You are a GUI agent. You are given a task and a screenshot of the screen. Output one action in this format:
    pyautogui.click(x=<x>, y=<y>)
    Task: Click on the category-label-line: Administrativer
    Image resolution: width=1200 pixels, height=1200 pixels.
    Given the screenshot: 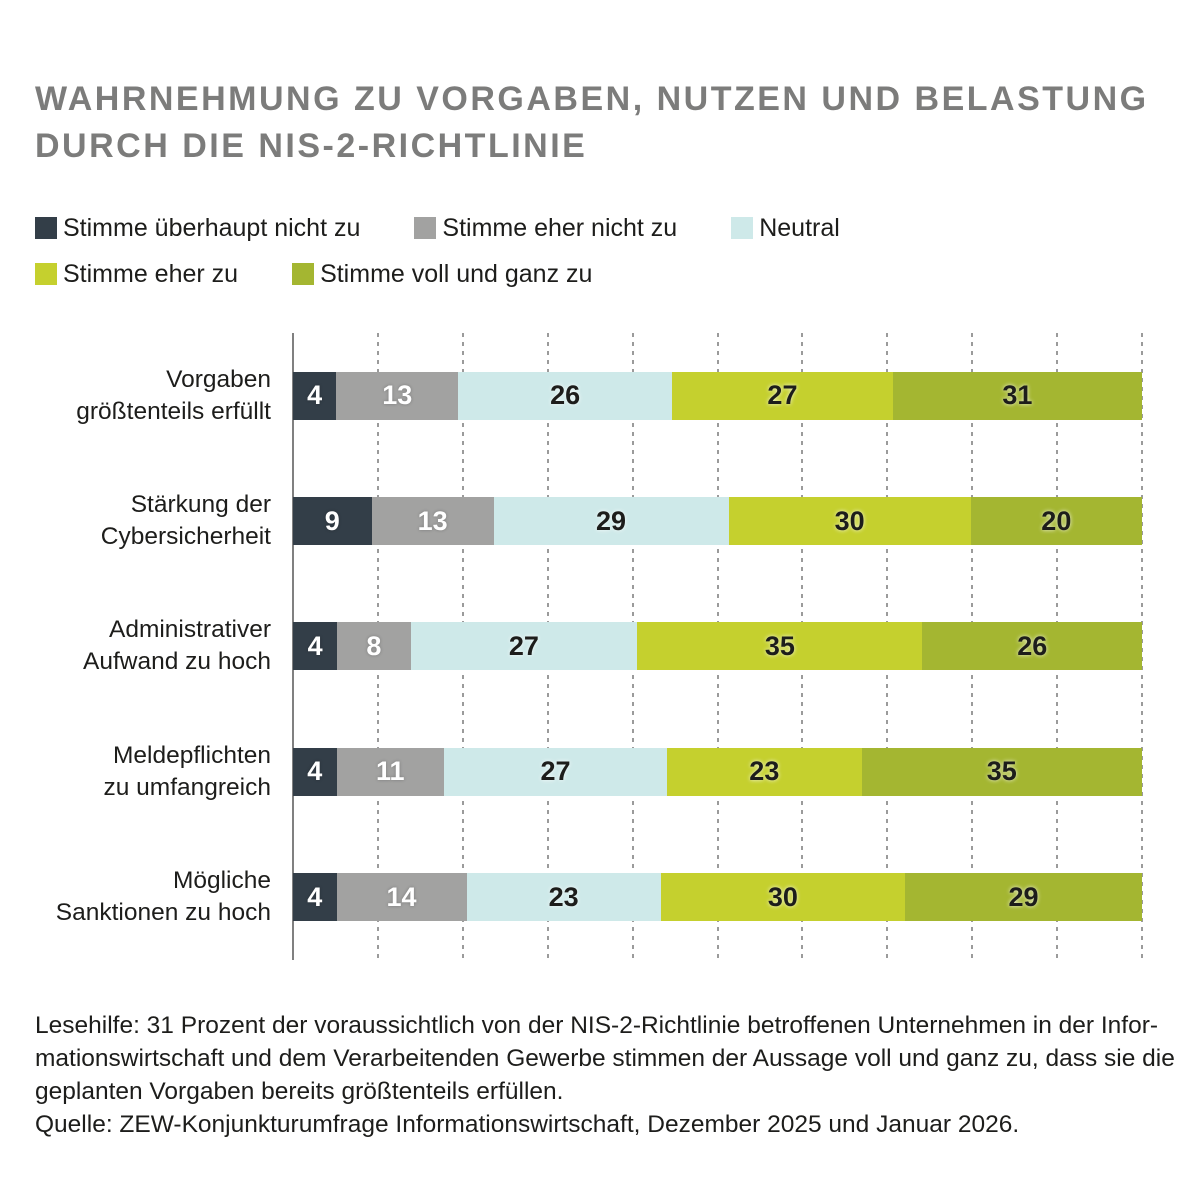 What is the action you would take?
    pyautogui.click(x=189, y=630)
    